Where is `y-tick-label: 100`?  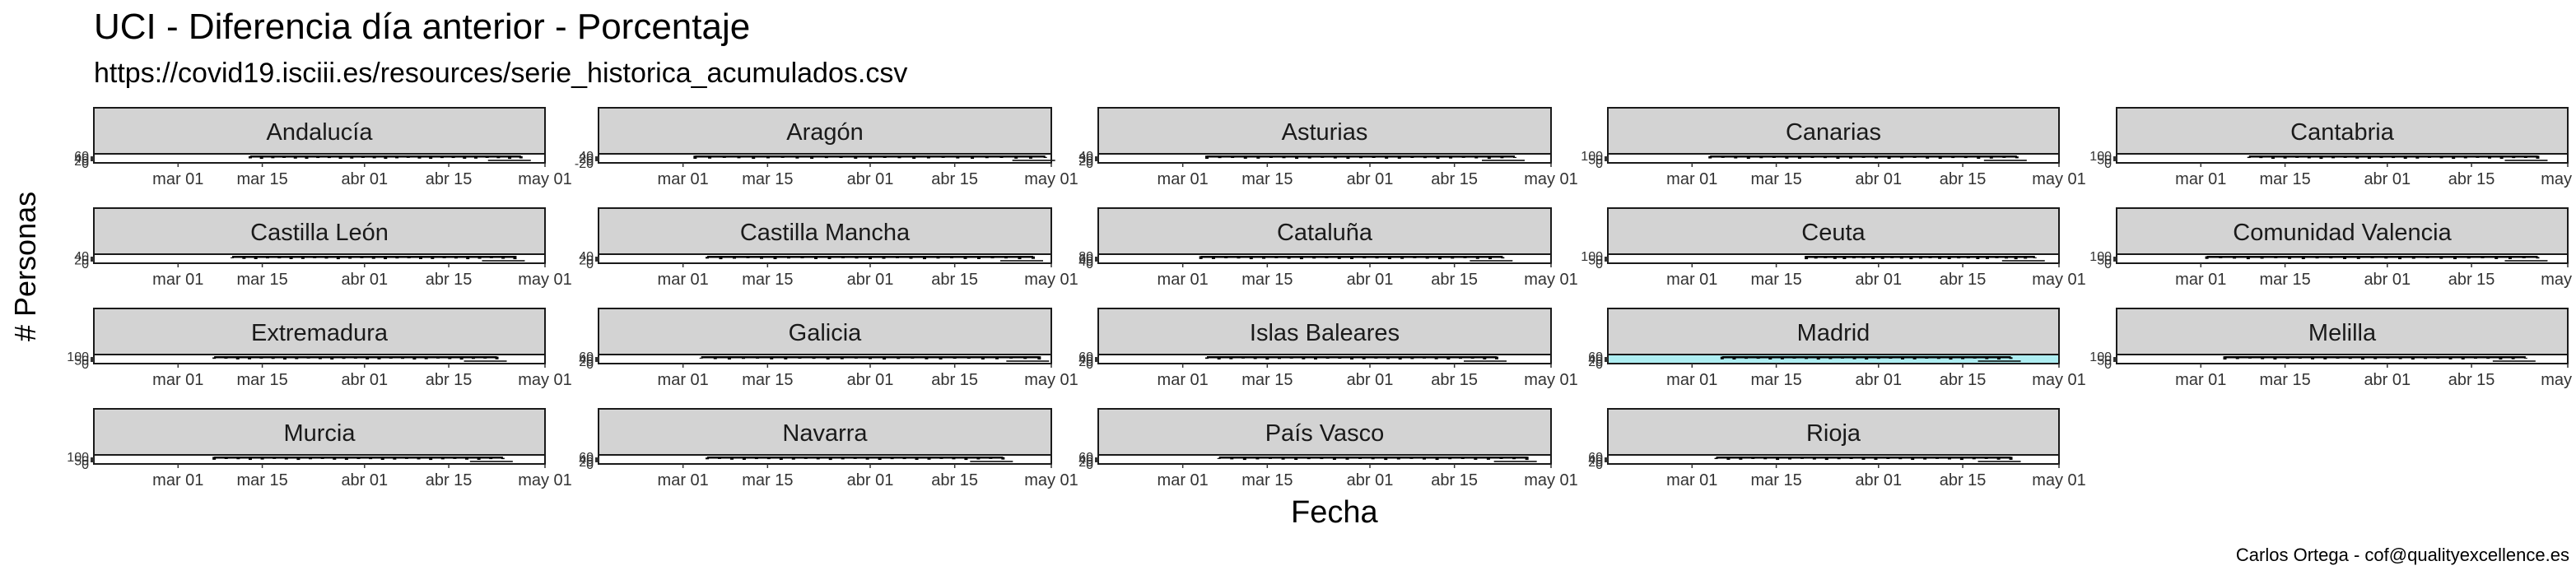
y-tick-label: 100 is located at coordinates (78, 458).